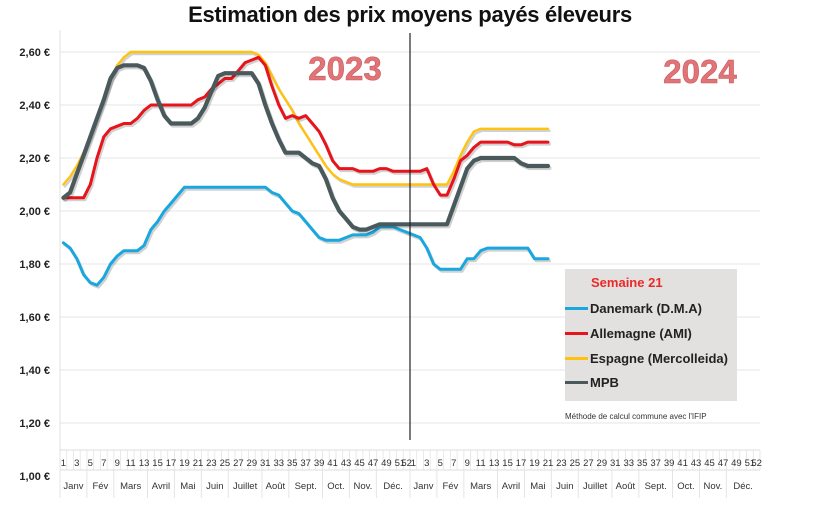 Image resolution: width=820 pixels, height=510 pixels. Describe the element at coordinates (641, 333) in the screenshot. I see `legend-label: Allemagne (AMI)` at that location.